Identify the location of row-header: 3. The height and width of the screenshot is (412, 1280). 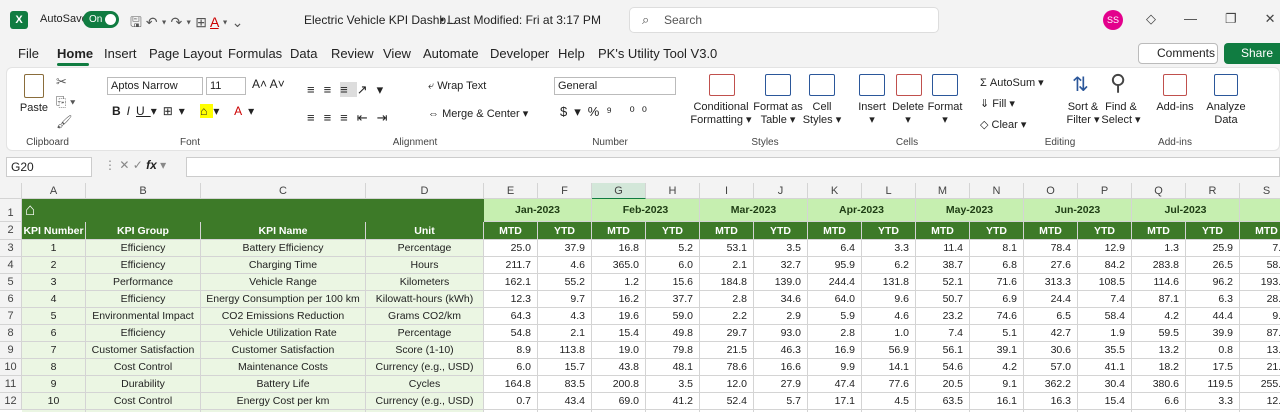
(11, 248).